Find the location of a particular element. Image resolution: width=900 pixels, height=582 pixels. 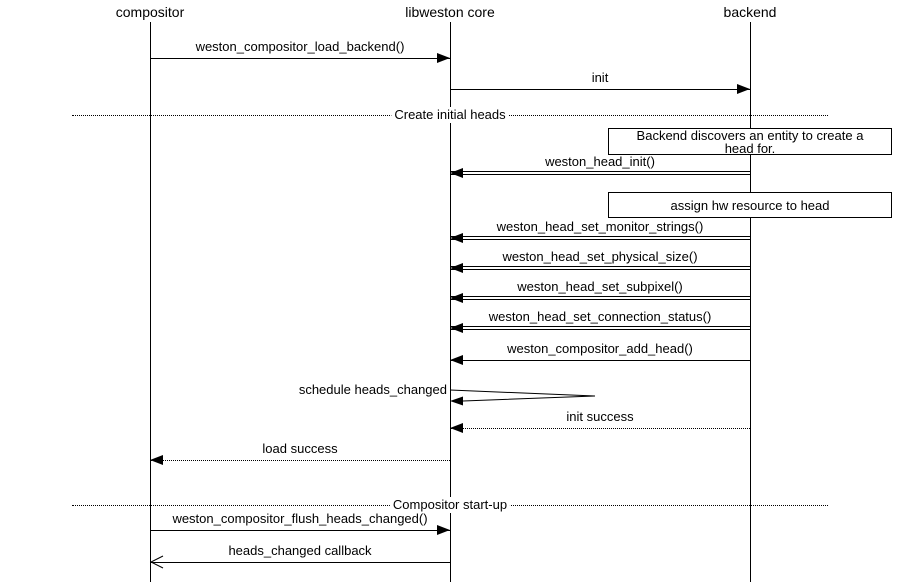

message-label: weston_head_set_connection_status() is located at coordinates (600, 316).